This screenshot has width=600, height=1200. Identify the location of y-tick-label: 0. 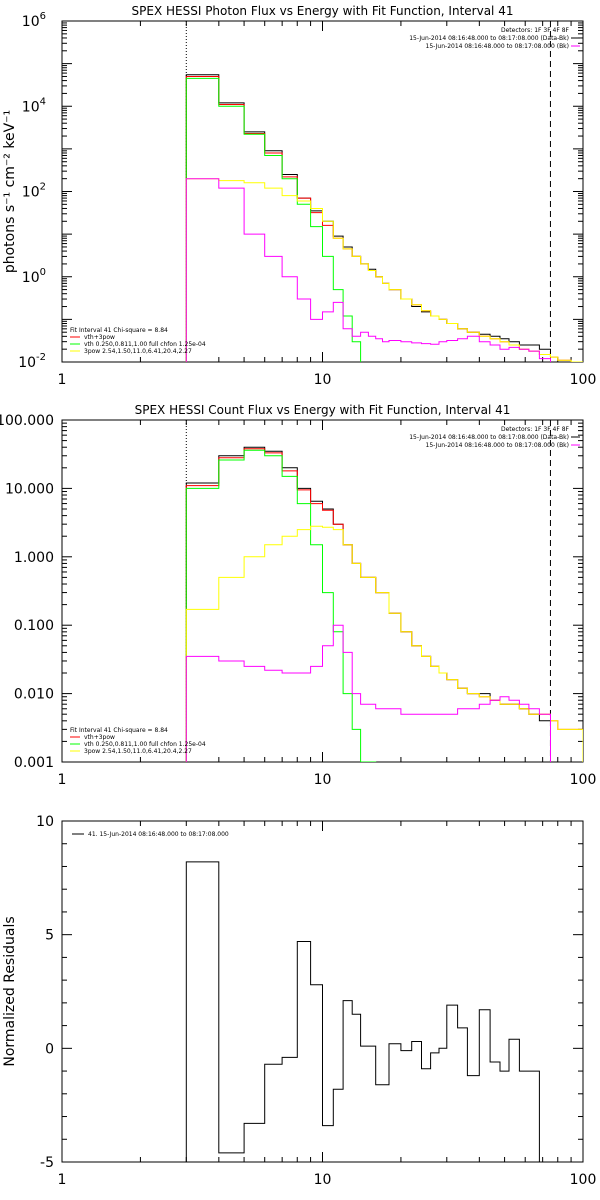
(49, 1049).